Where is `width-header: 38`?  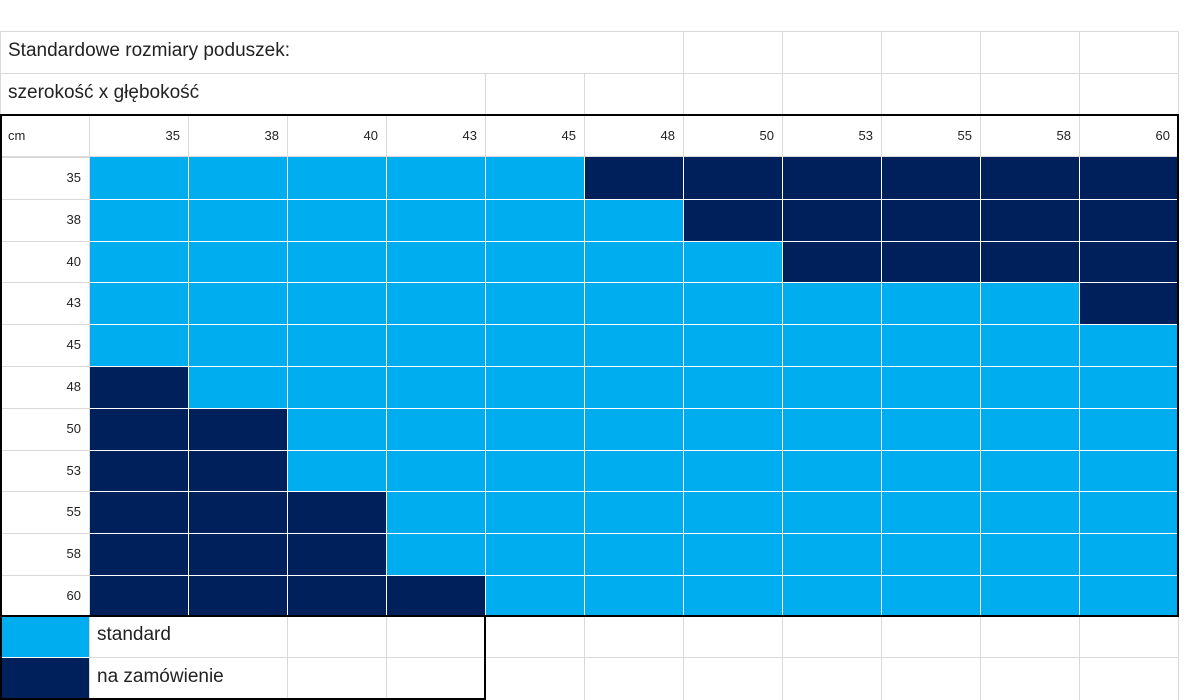
width-header: 38 is located at coordinates (271, 135).